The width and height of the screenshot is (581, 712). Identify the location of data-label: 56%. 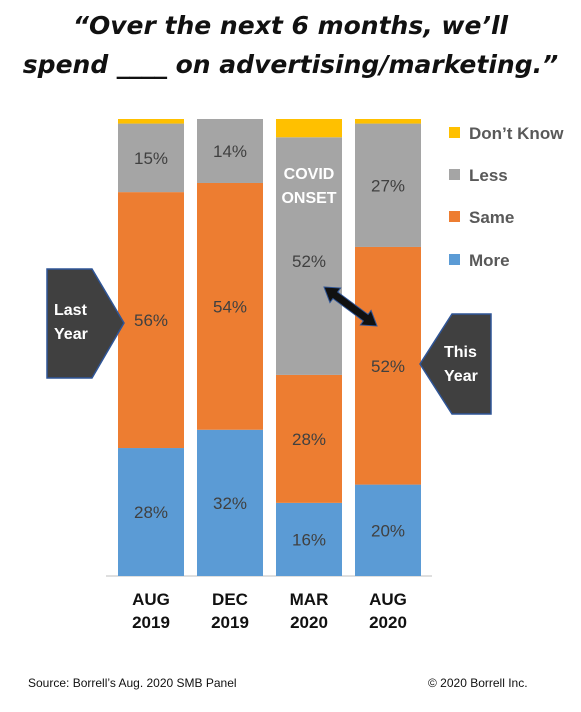
(151, 320).